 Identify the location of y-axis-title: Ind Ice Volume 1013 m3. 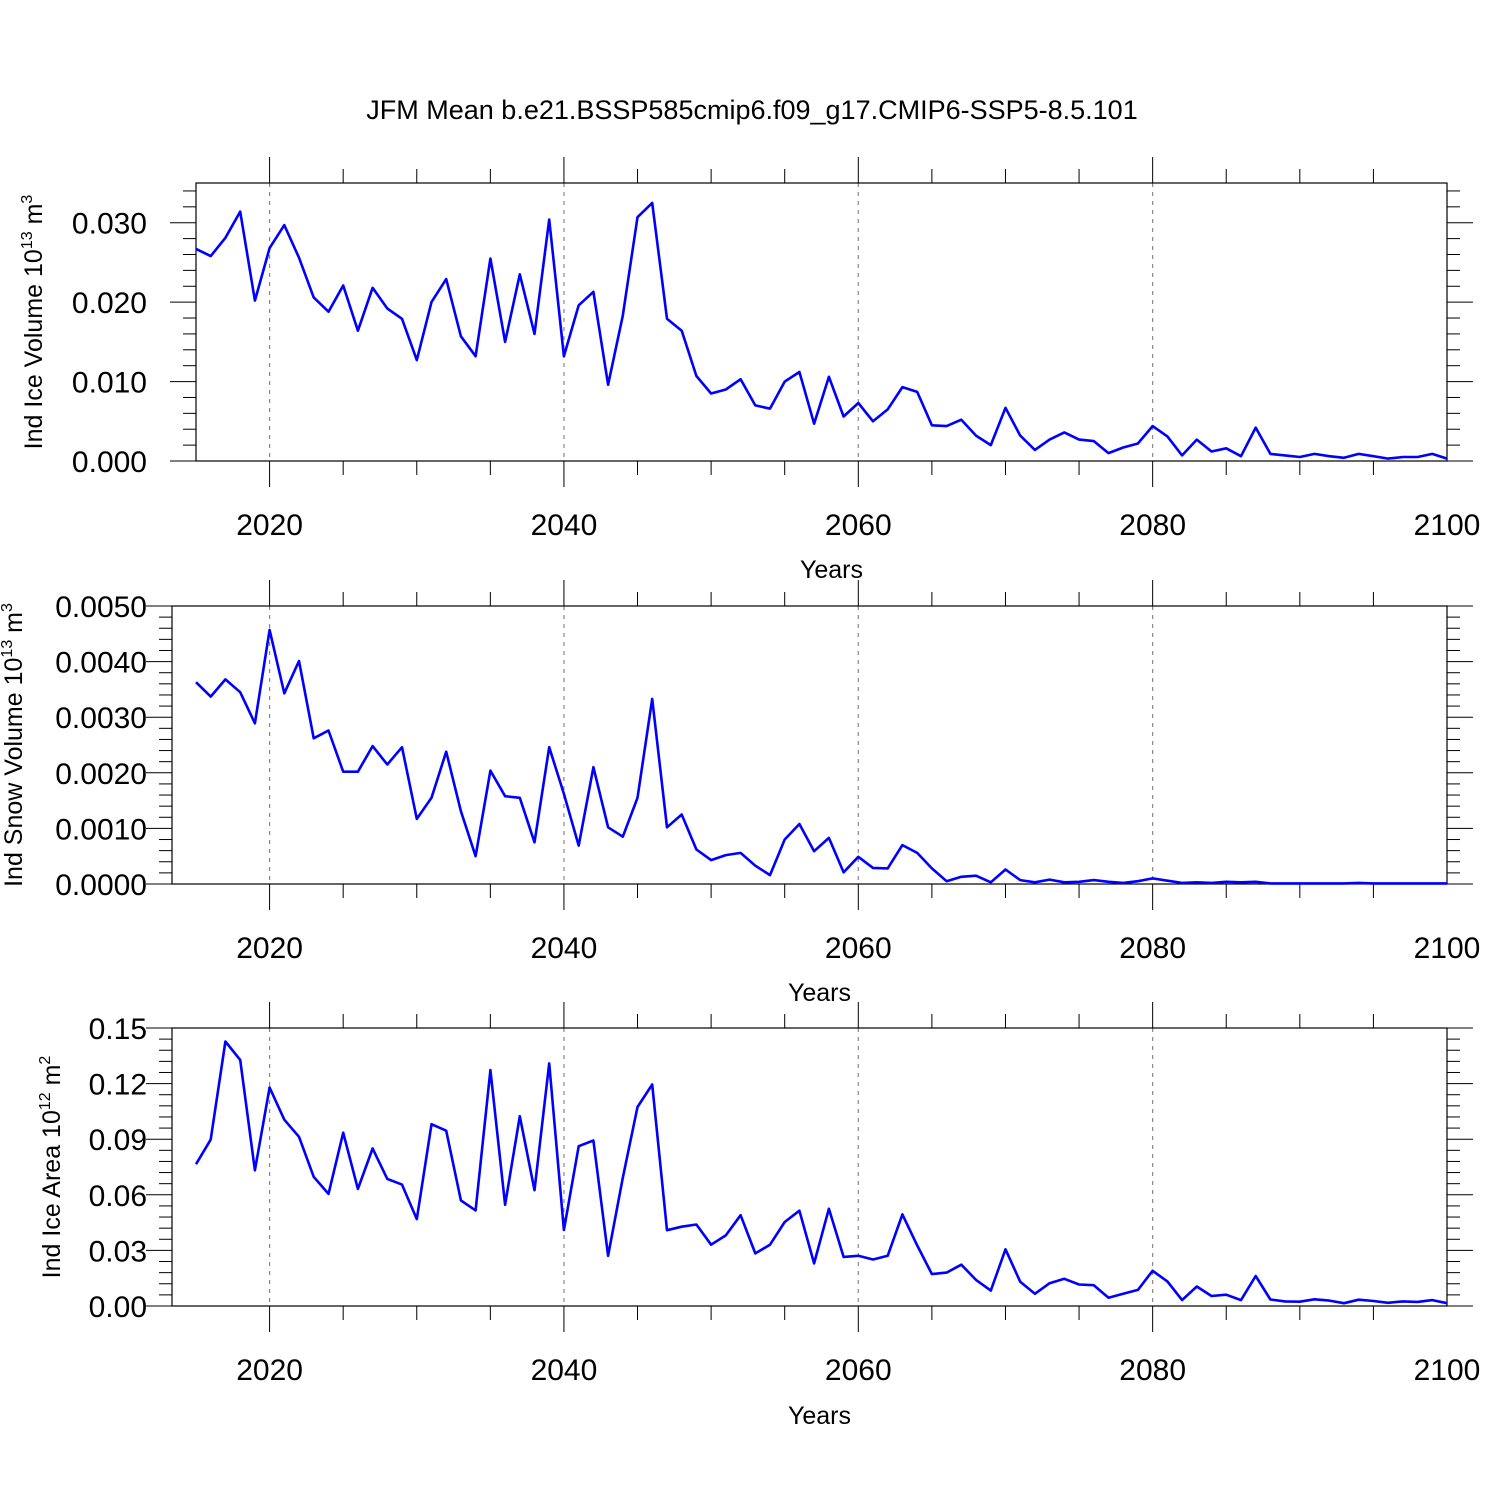
(33, 322).